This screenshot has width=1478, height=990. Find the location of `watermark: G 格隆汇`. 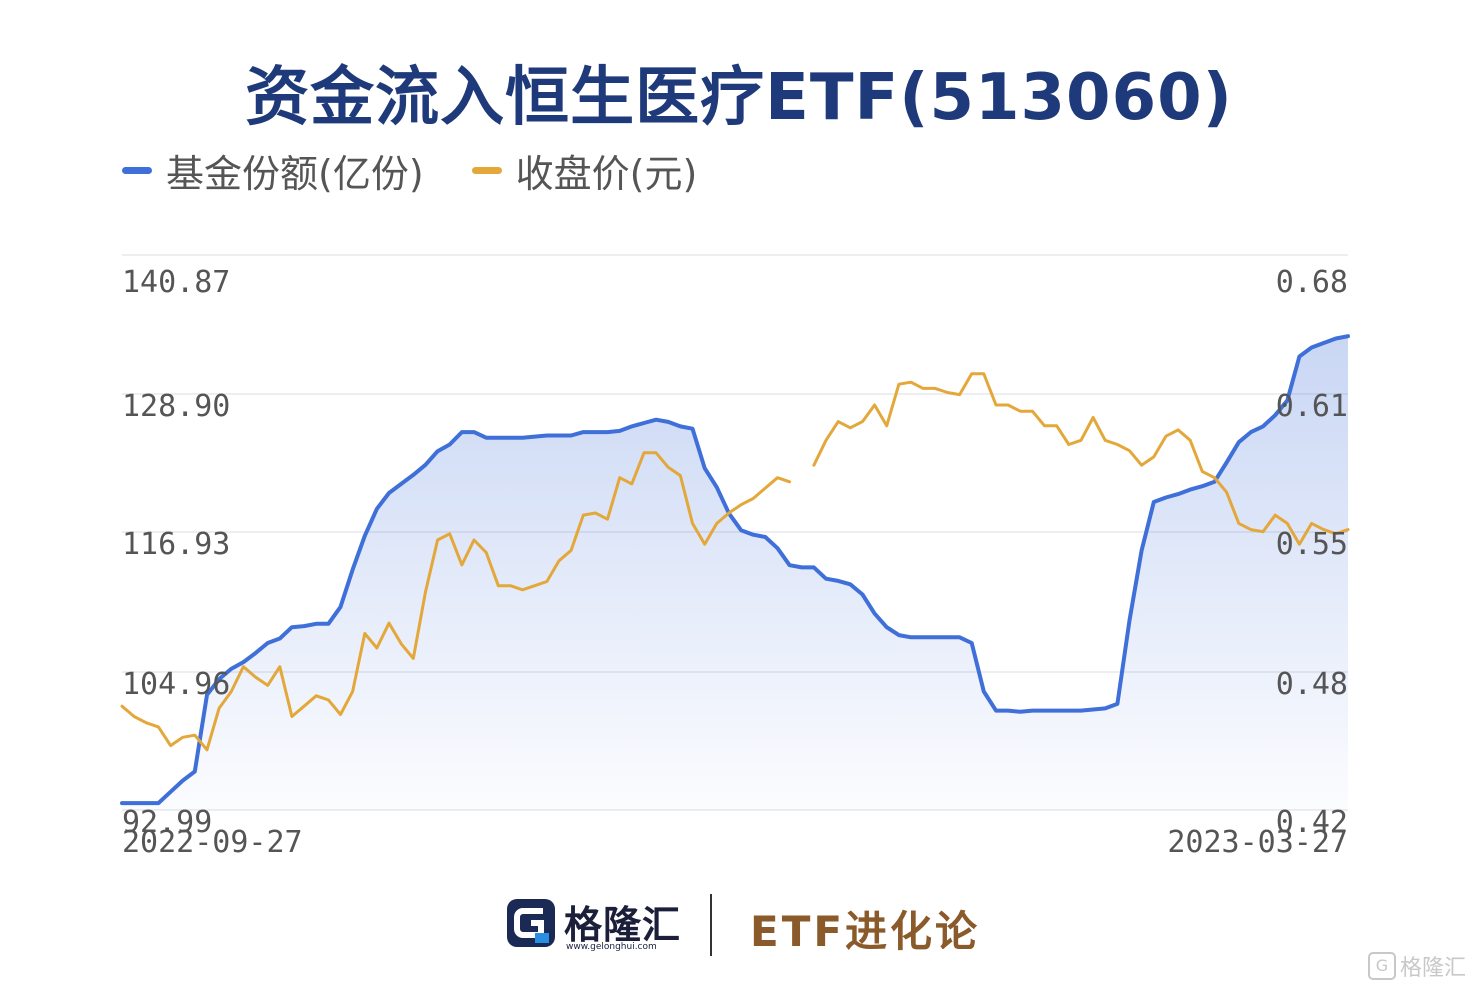

watermark: G 格隆汇 is located at coordinates (1416, 966).